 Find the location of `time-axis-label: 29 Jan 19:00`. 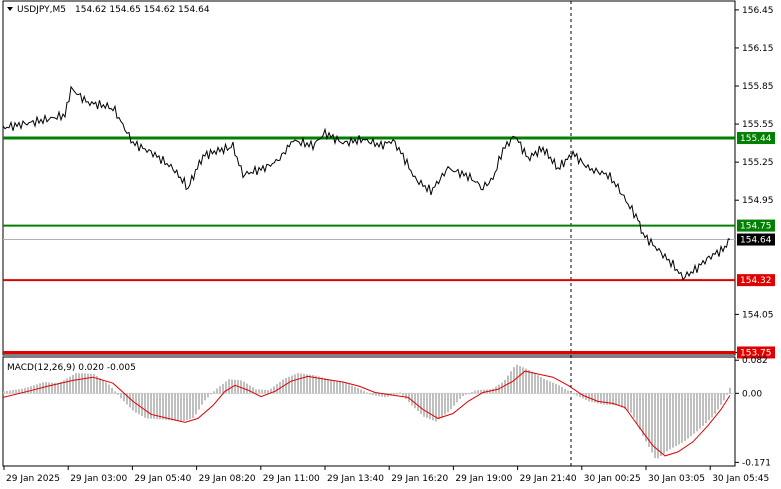

time-axis-label: 29 Jan 19:00 is located at coordinates (483, 479).